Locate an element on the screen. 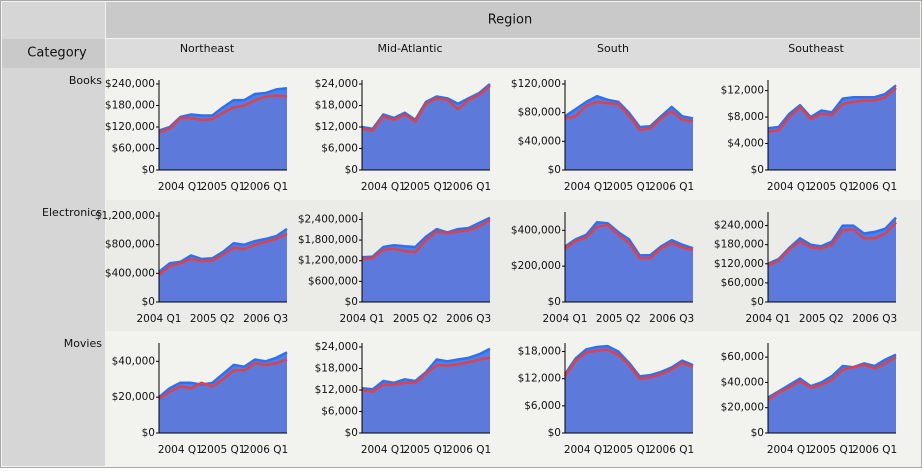 The width and height of the screenshot is (922, 472). region-name: Northeast is located at coordinates (207, 48).